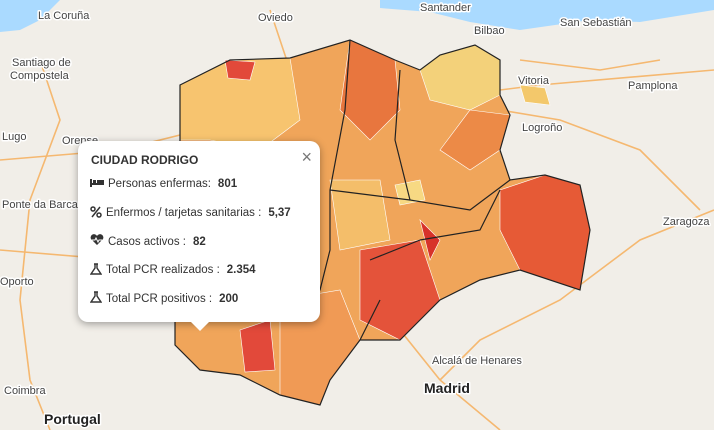 The width and height of the screenshot is (714, 430). What do you see at coordinates (229, 298) in the screenshot?
I see `row-value: 200` at bounding box center [229, 298].